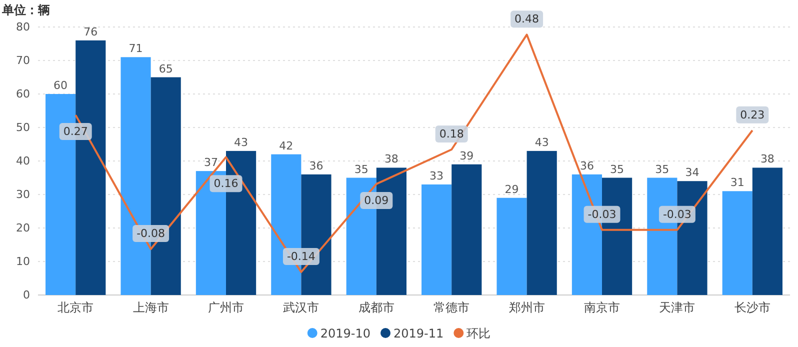  Describe the element at coordinates (419, 333) in the screenshot. I see `legend-label: 2019-11` at that location.